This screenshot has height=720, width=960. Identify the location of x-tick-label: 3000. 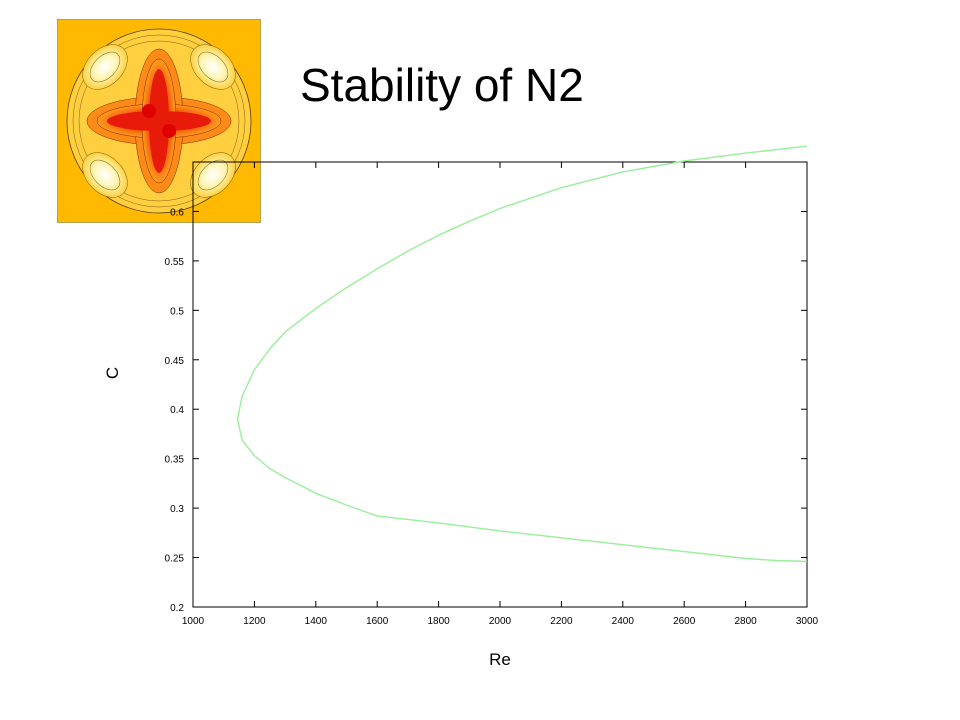
(807, 621).